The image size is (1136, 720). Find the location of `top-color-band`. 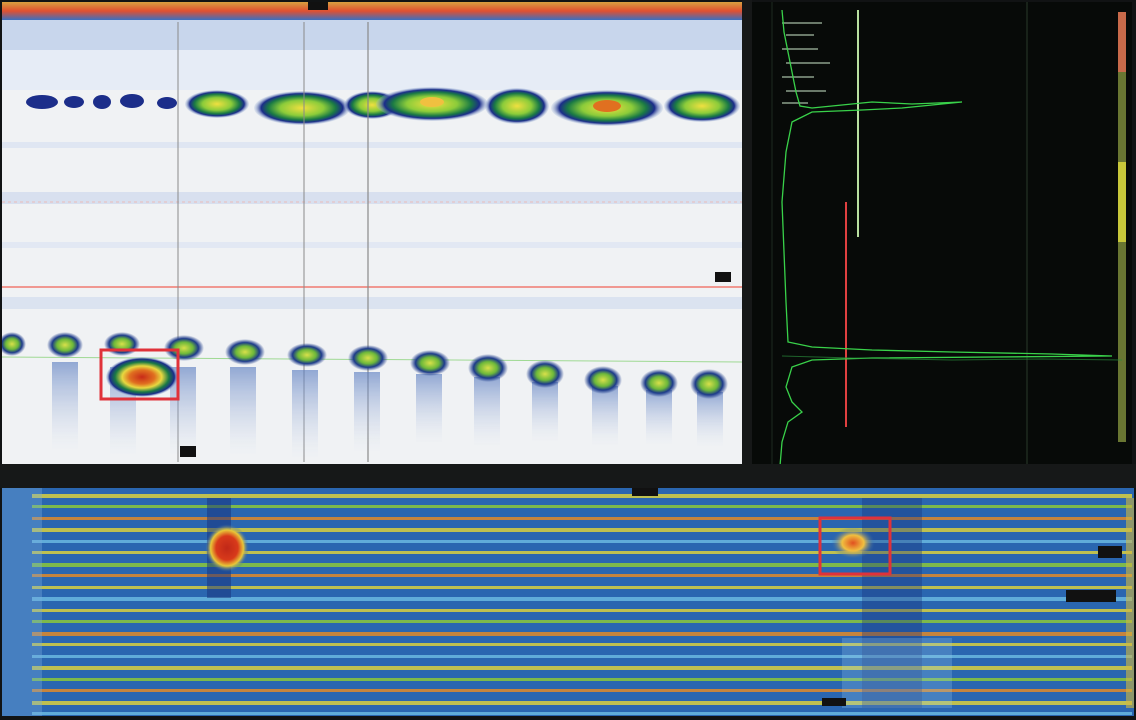

top-color-band is located at coordinates (372, 11).